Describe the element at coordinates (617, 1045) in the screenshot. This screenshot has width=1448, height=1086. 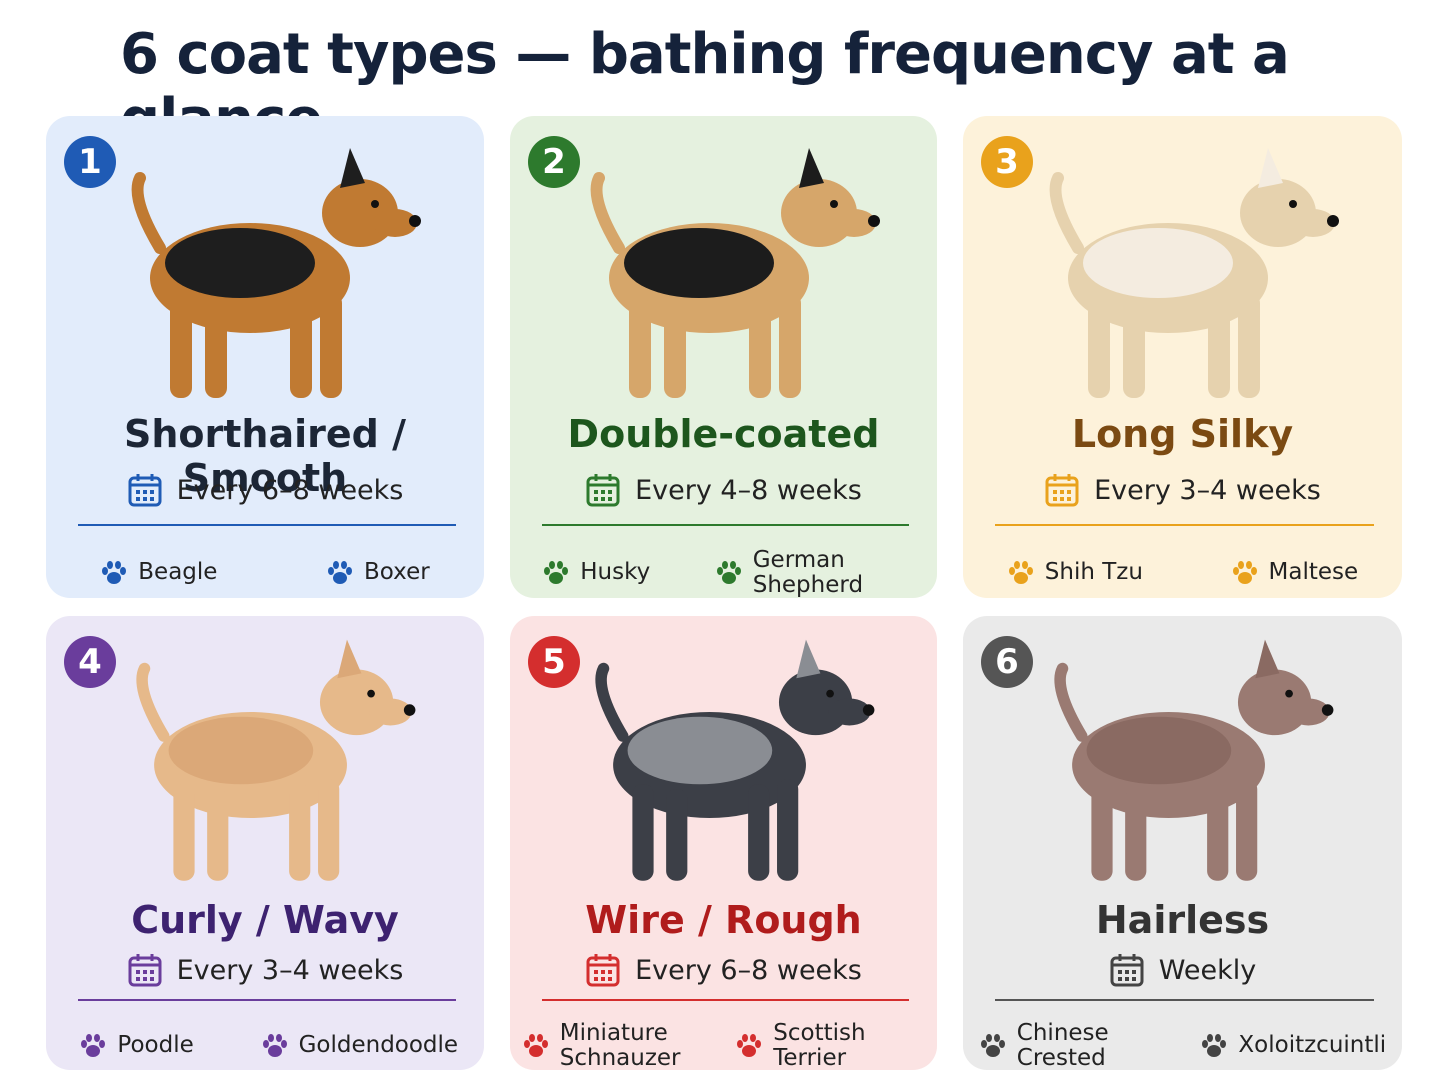
I see `breed-item: Miniature Schnauzer` at that location.